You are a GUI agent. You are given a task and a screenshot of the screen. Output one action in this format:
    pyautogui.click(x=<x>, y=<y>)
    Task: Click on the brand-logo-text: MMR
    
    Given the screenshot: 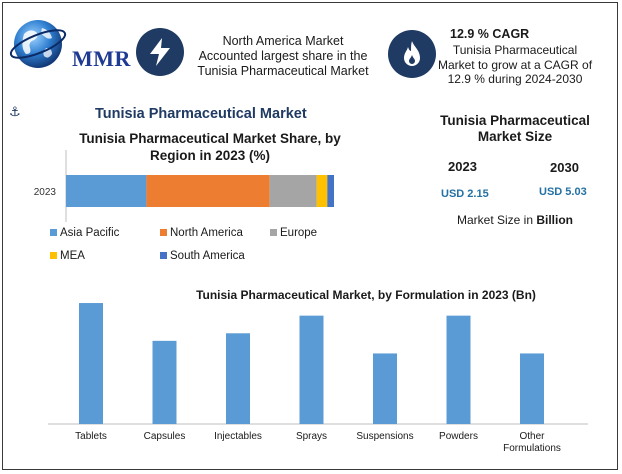 What is the action you would take?
    pyautogui.click(x=101, y=58)
    